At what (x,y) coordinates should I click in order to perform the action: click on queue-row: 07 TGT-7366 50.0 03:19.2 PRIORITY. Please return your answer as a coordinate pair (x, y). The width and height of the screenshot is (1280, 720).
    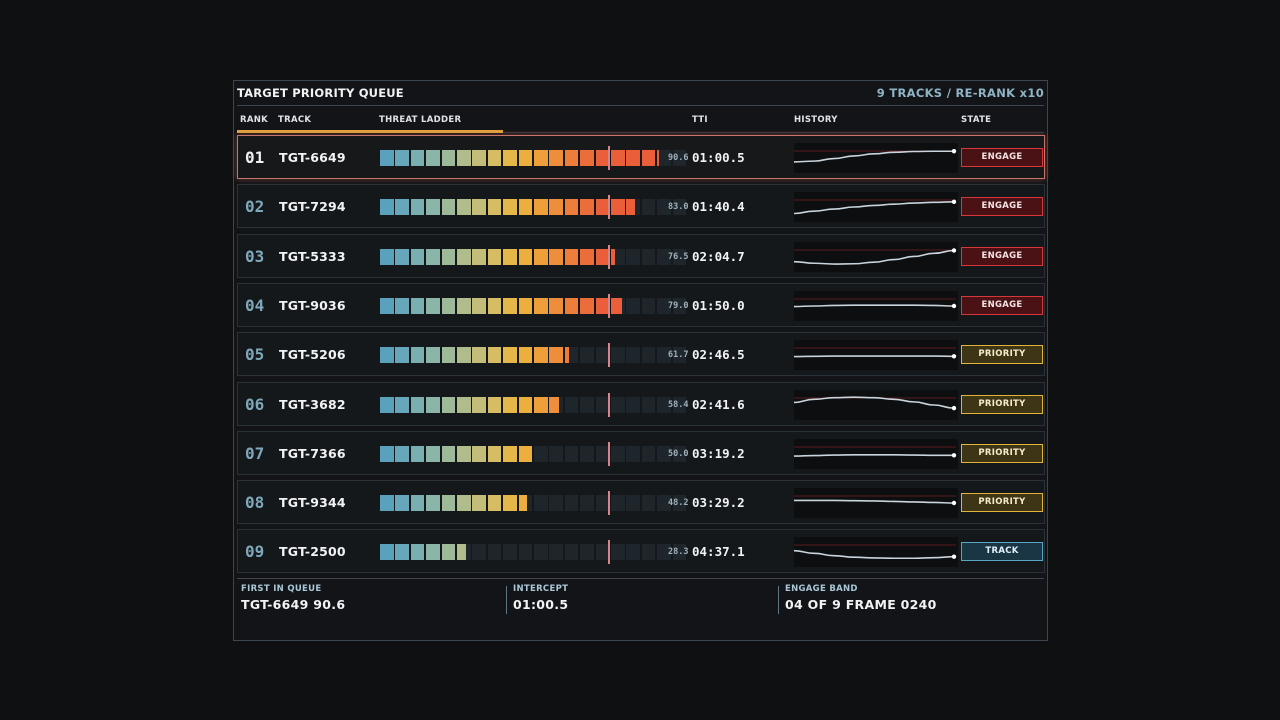
    Looking at the image, I should click on (641, 452).